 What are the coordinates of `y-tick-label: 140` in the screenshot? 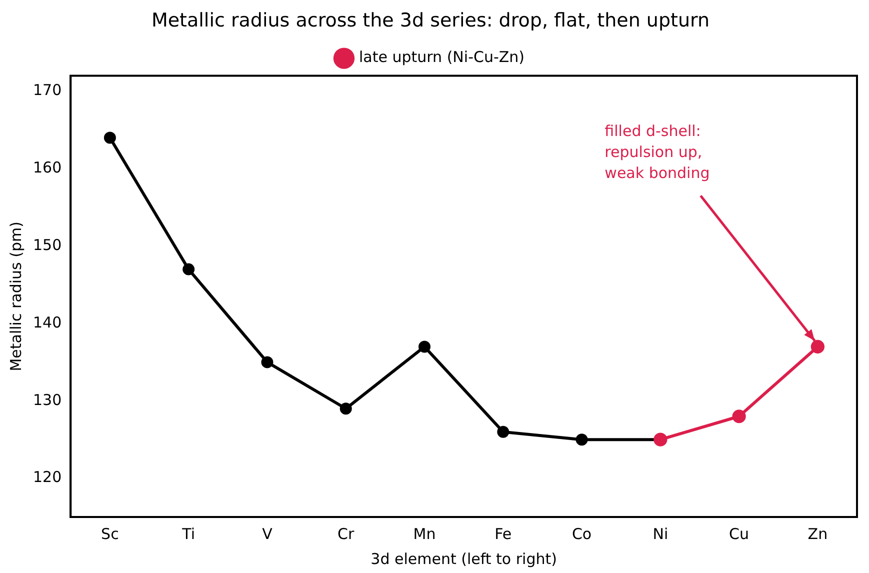 It's located at (47, 322).